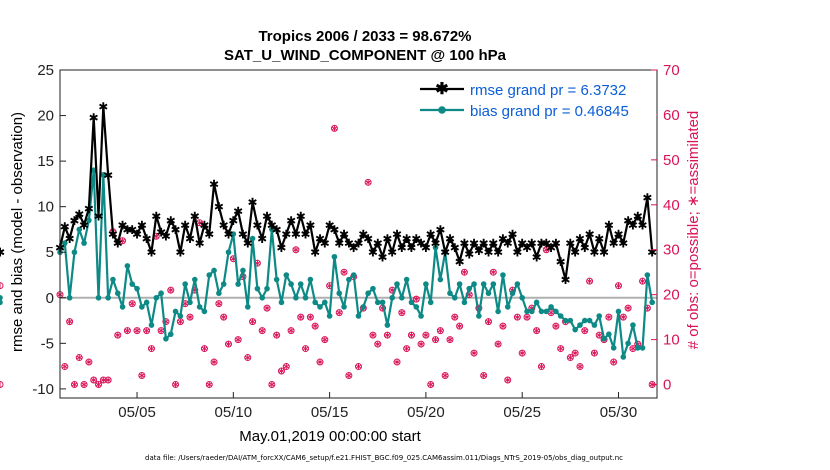 This screenshot has height=470, width=830. I want to click on y-tick-label: 25, so click(45, 70).